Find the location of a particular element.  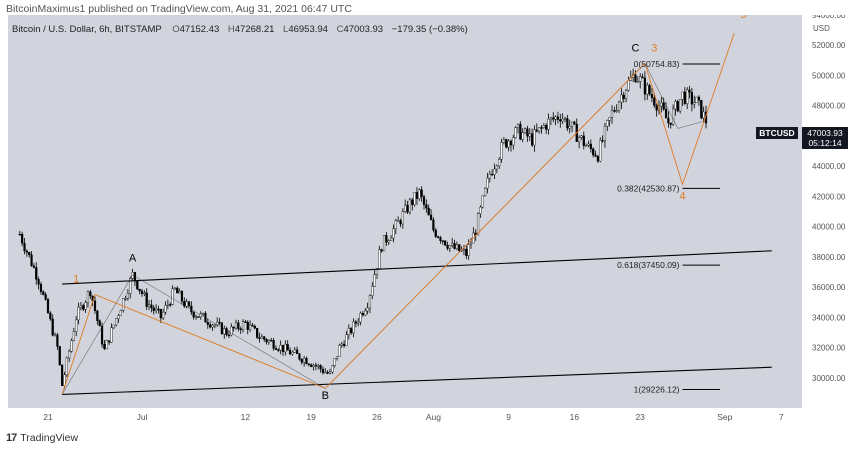

channel-line is located at coordinates (417, 267).